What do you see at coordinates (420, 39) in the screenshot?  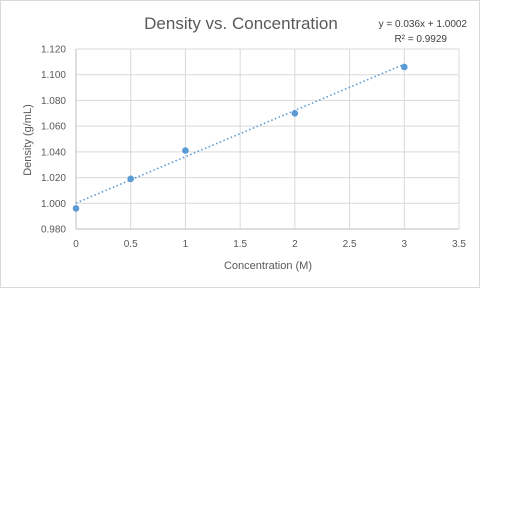 I see `trendline-r-squared: R² = 0.9929` at bounding box center [420, 39].